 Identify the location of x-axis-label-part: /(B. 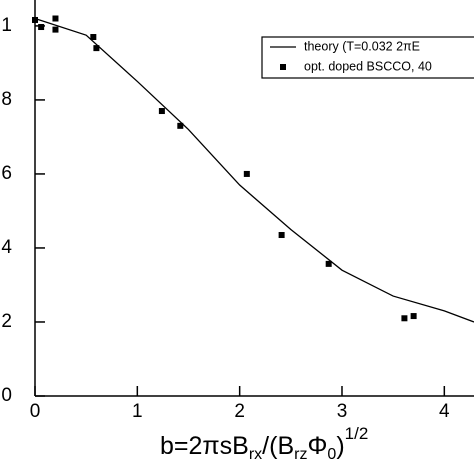
(278, 446).